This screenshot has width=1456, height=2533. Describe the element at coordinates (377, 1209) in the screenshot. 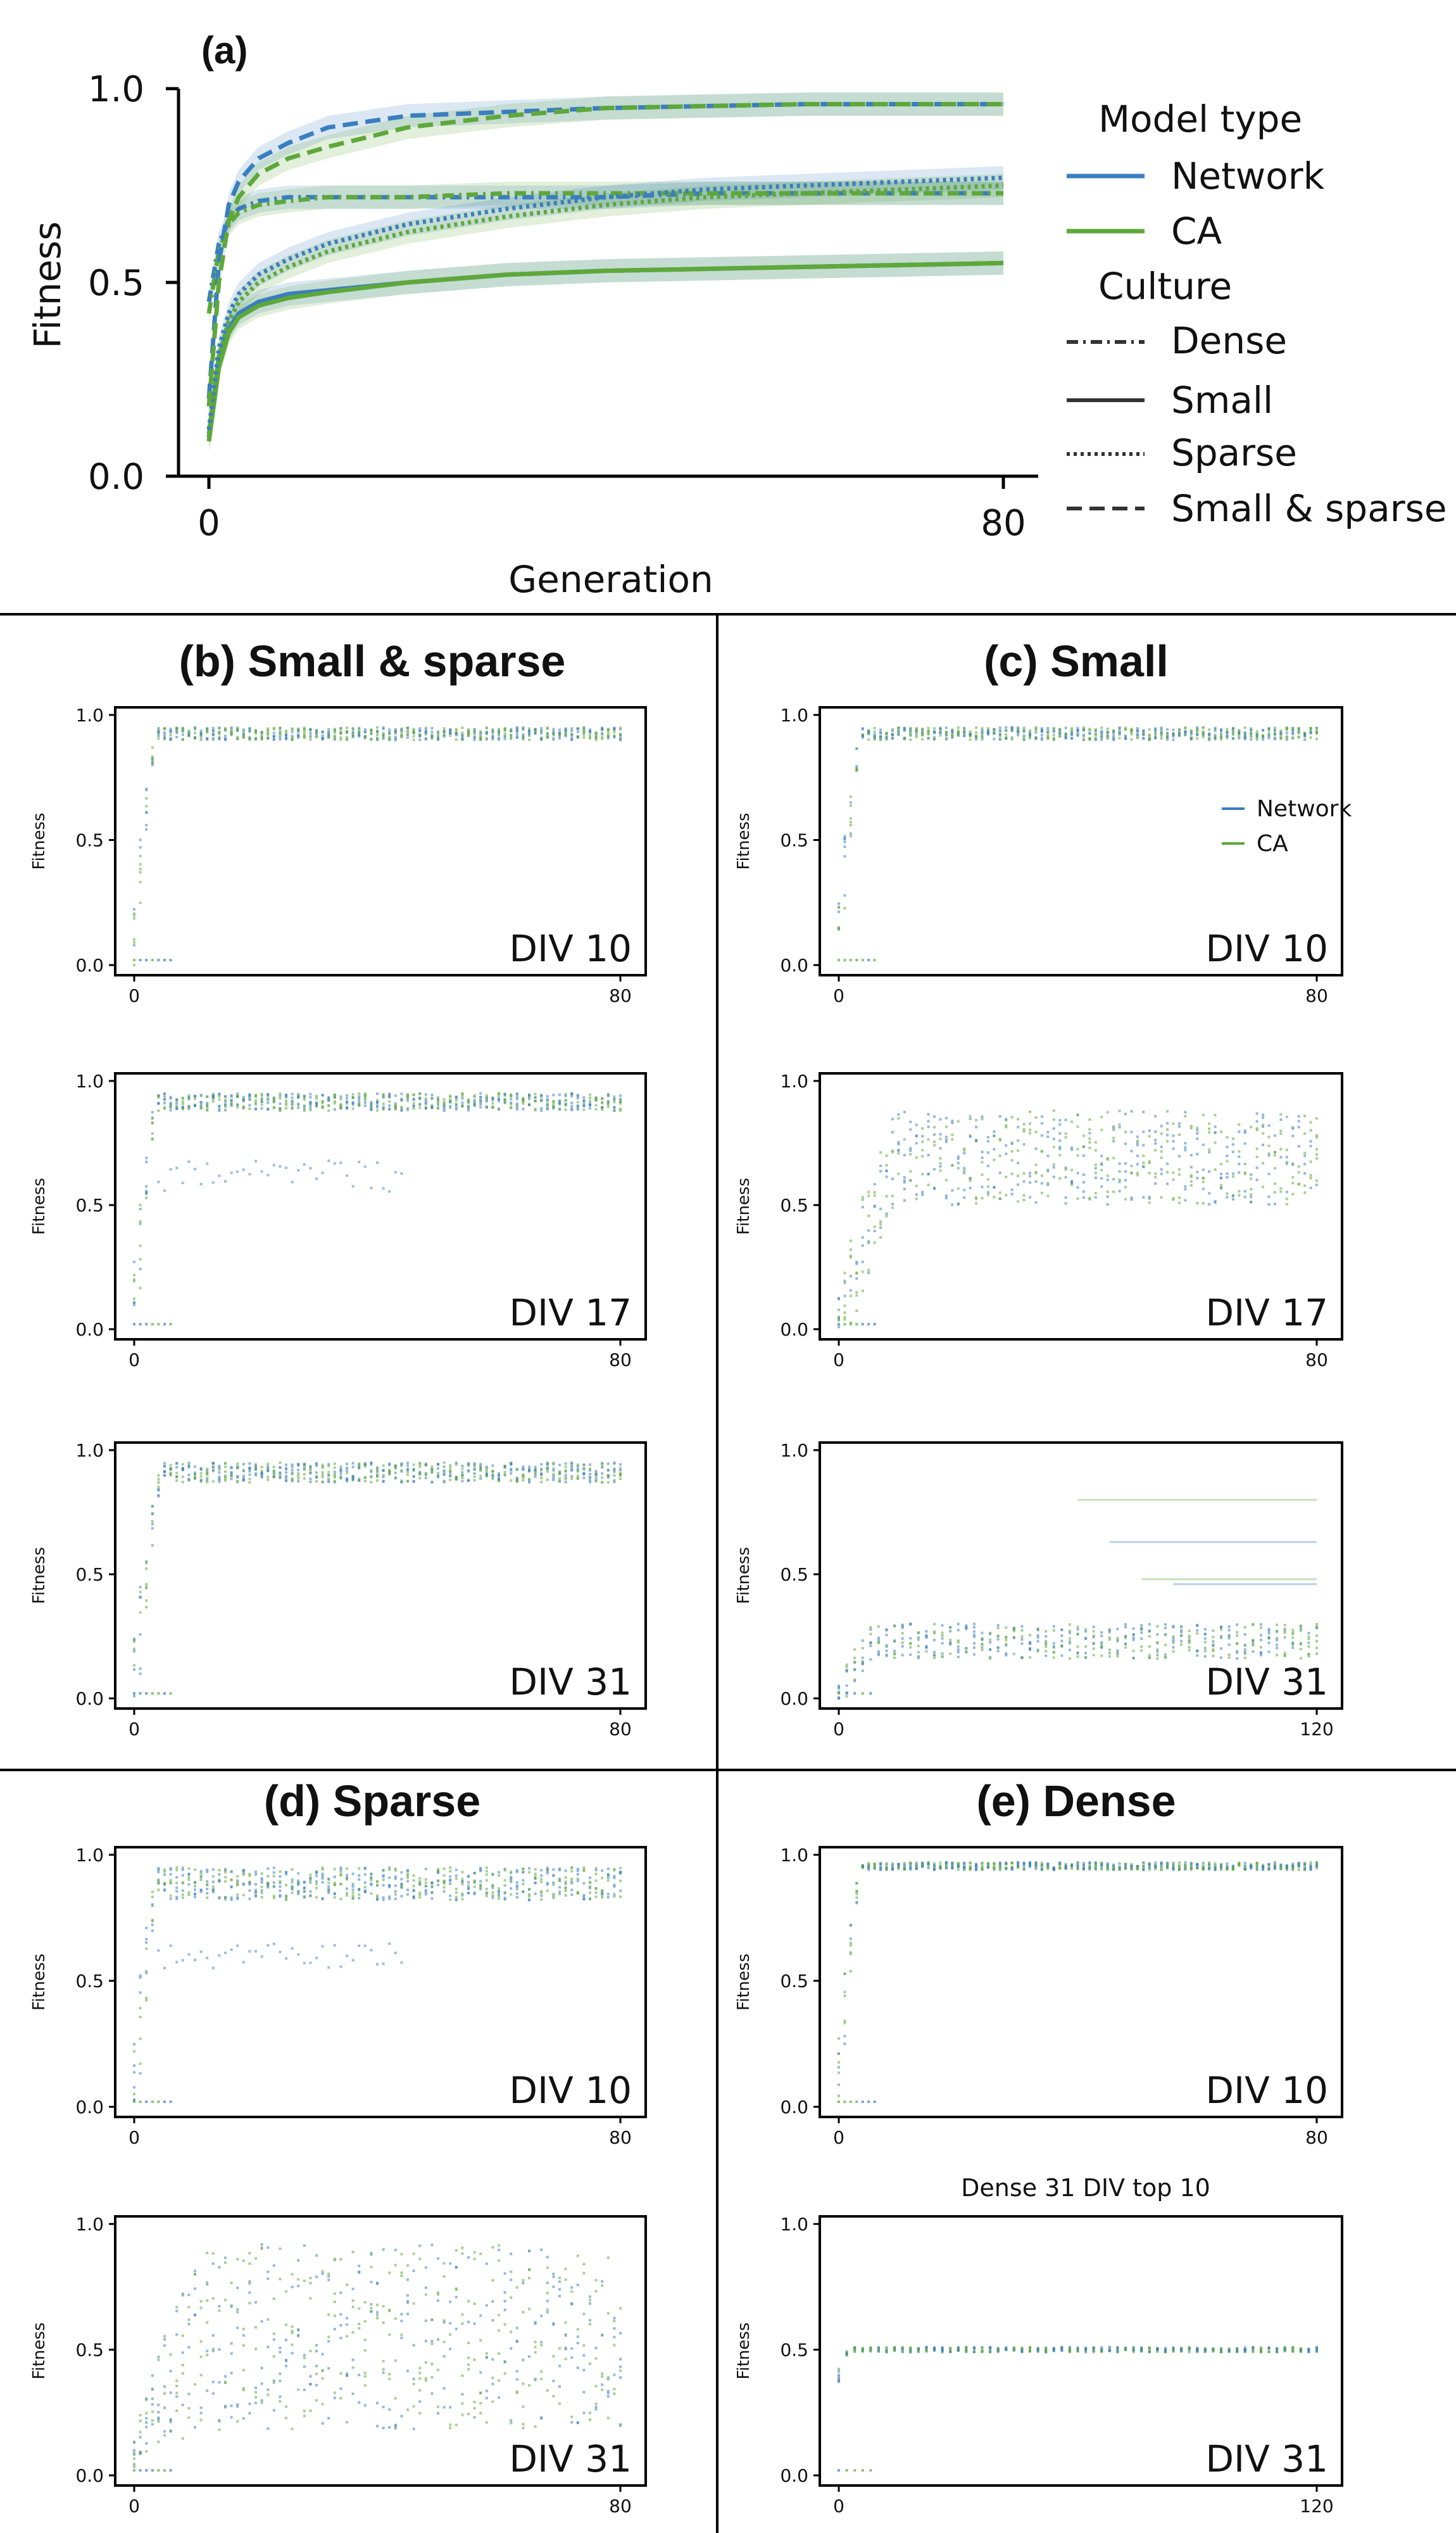

I see `panel-b2-points` at that location.